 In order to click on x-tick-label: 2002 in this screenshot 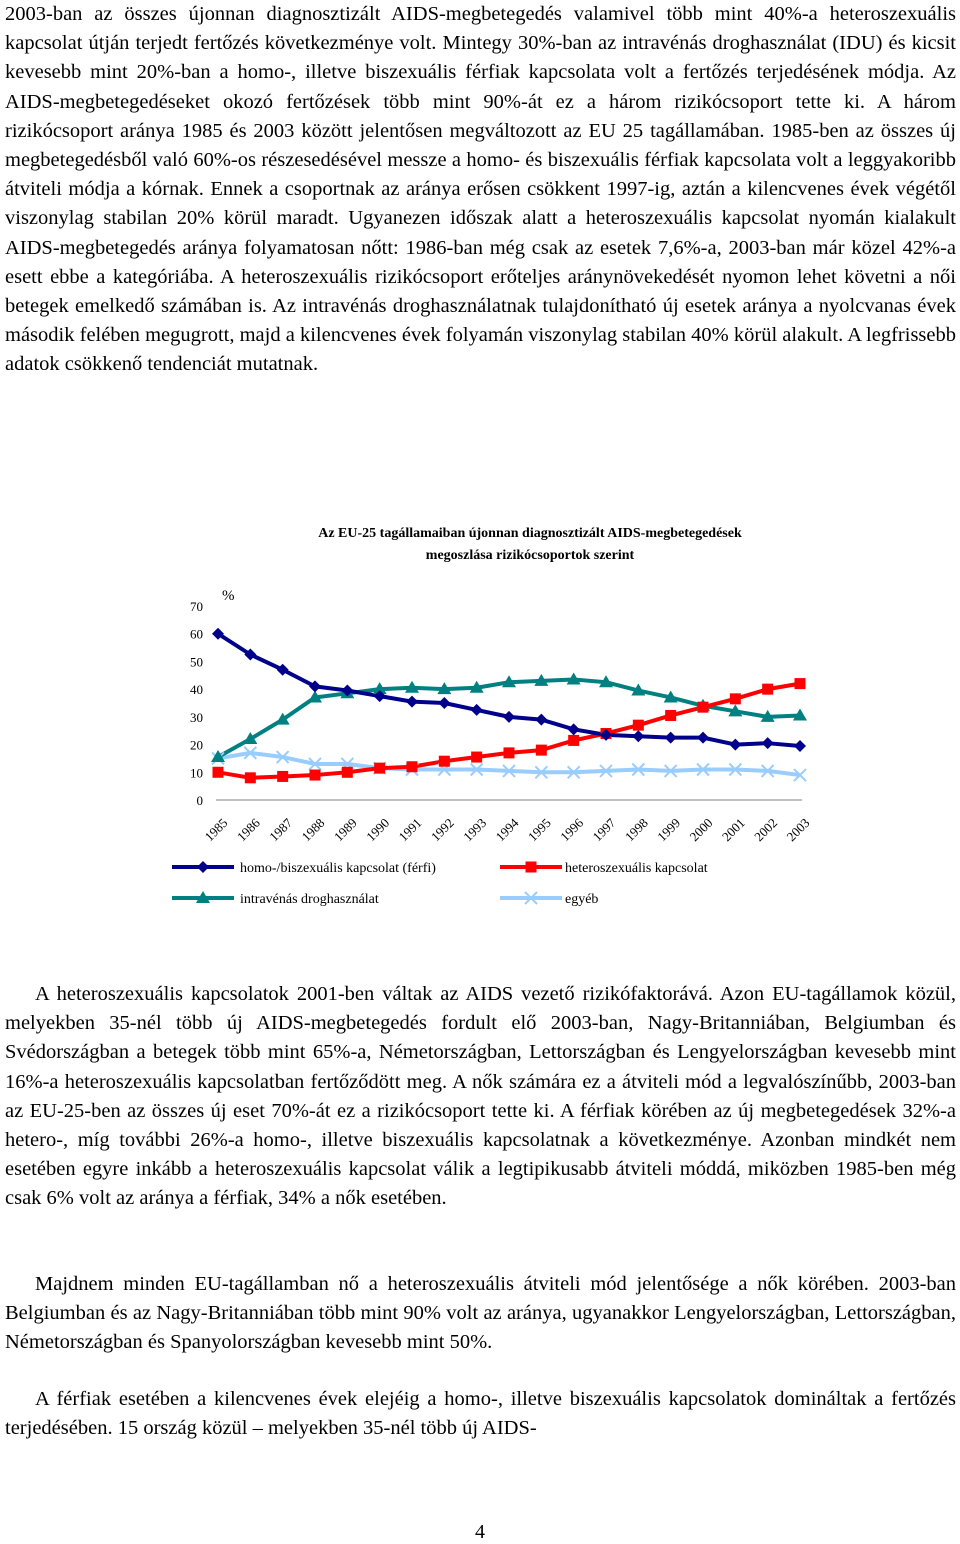, I will do `click(765, 829)`.